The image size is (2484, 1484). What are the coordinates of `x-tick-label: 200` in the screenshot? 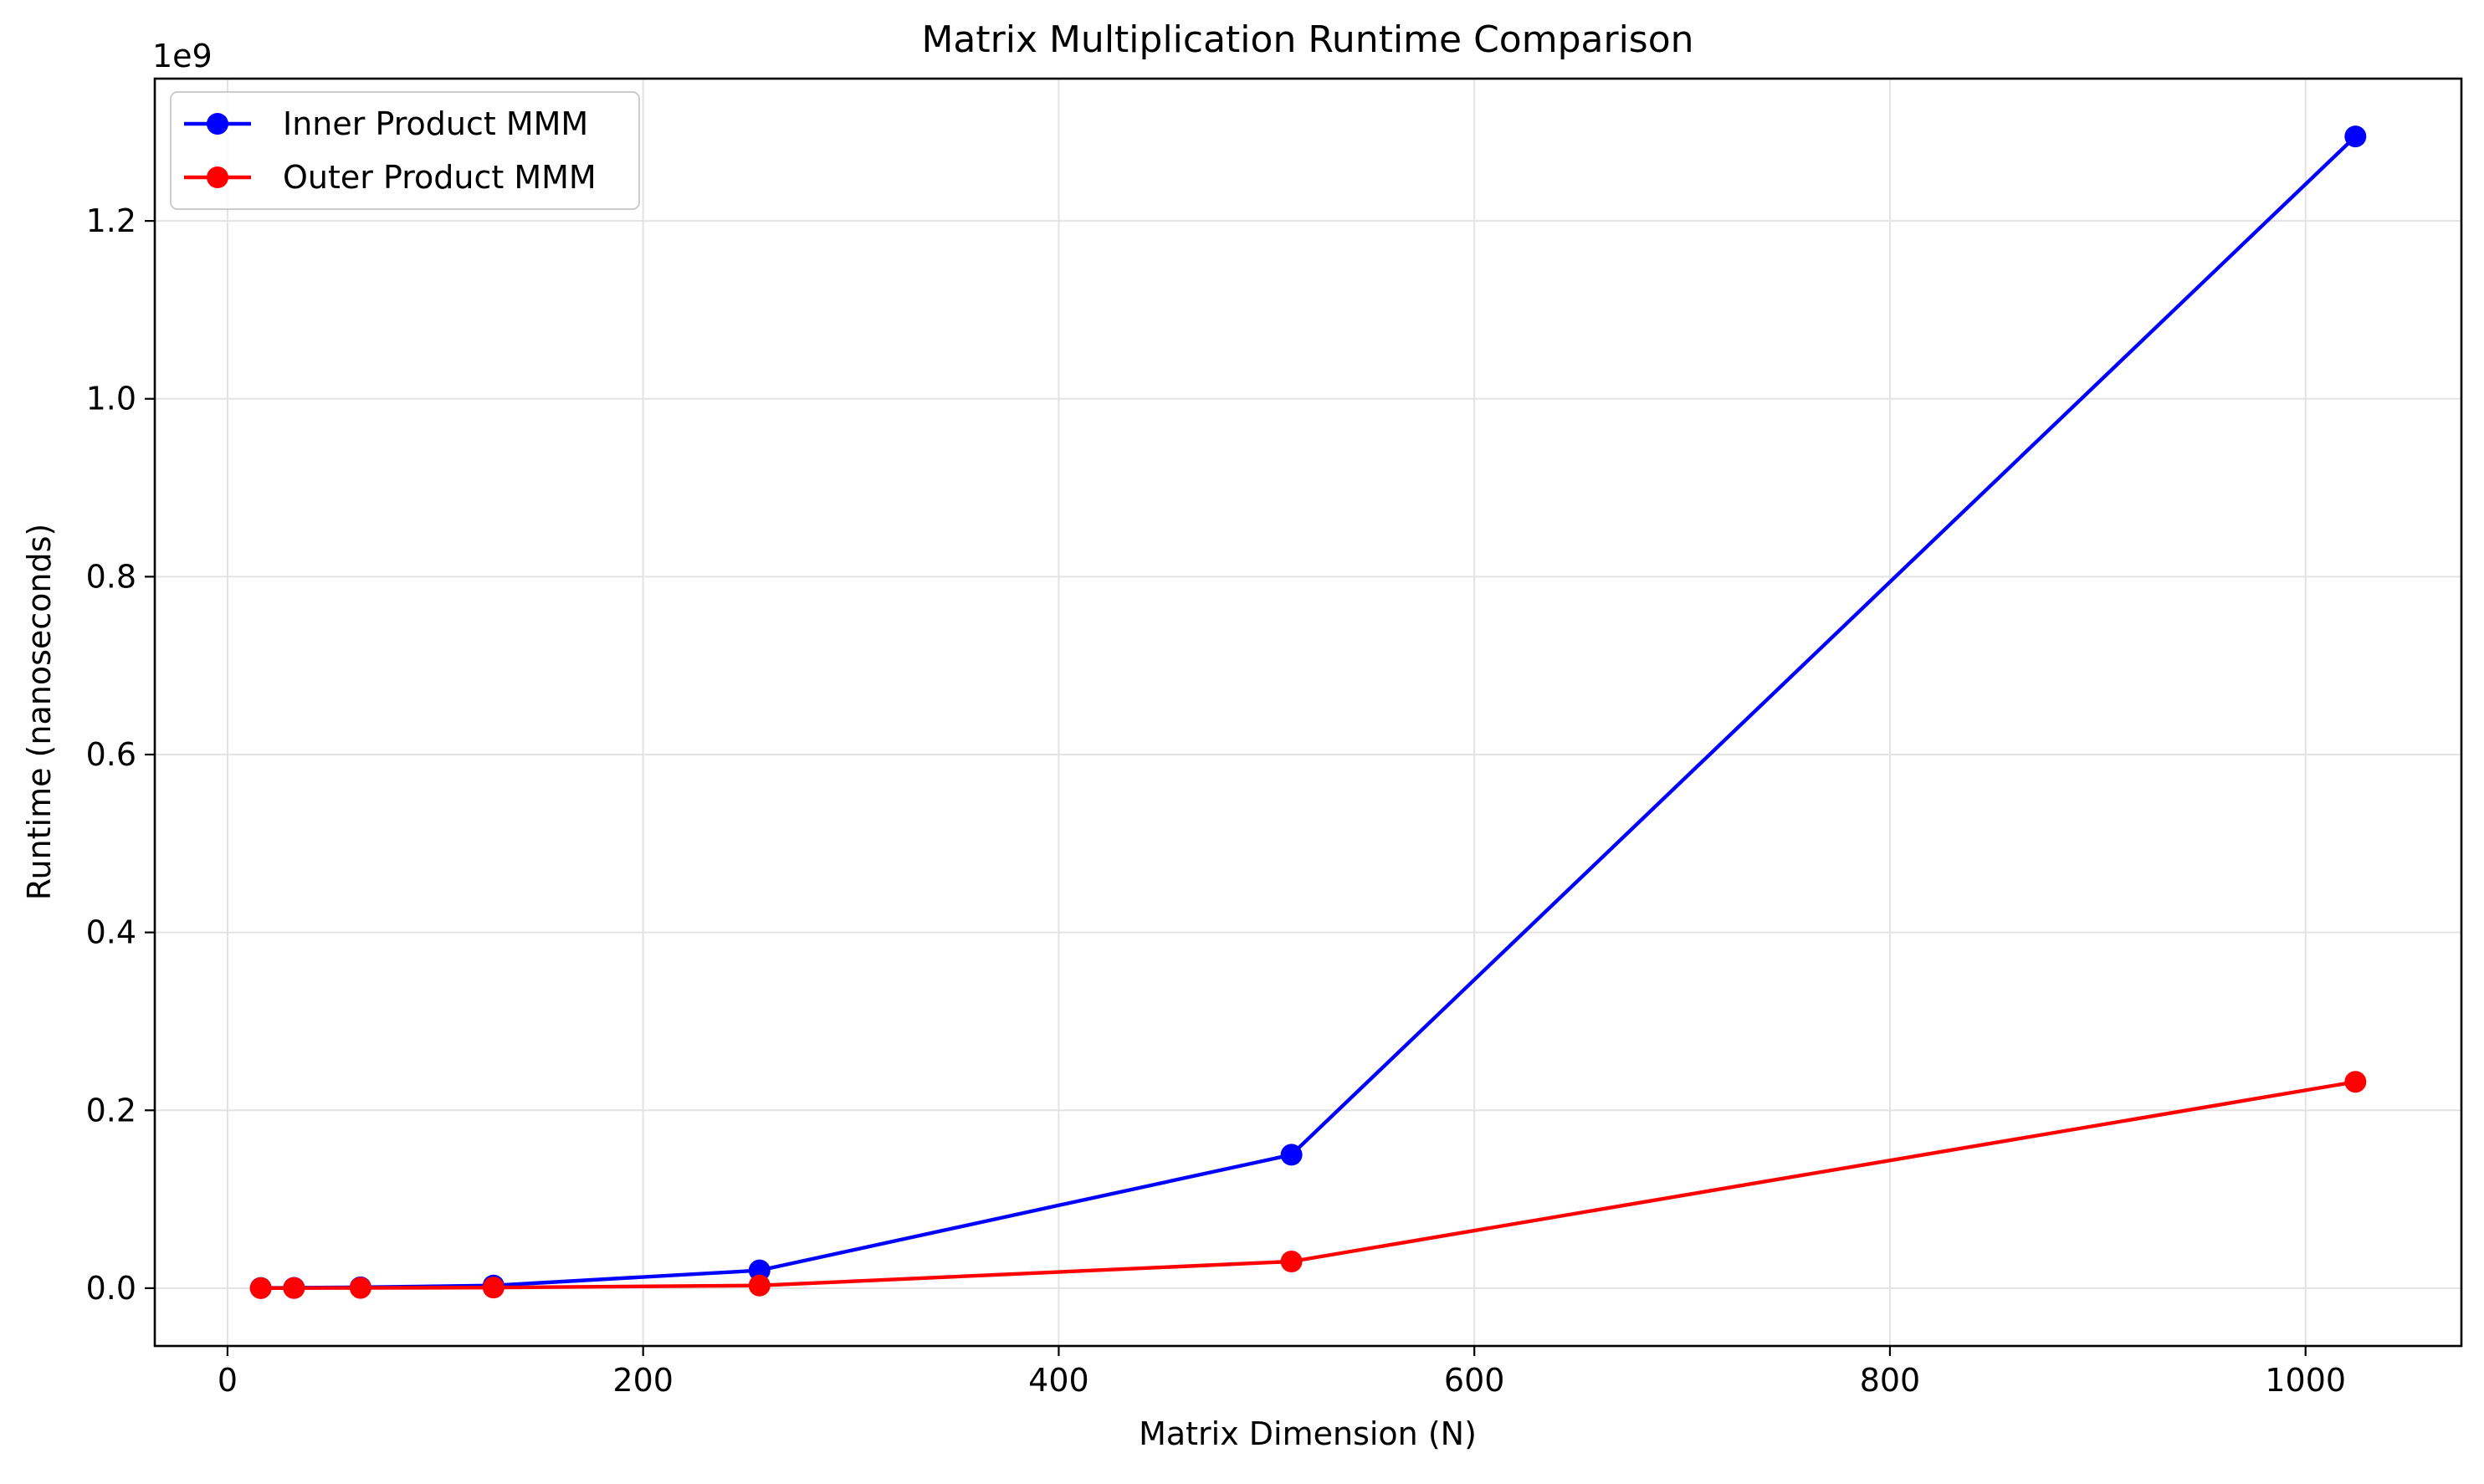 It's located at (642, 1380).